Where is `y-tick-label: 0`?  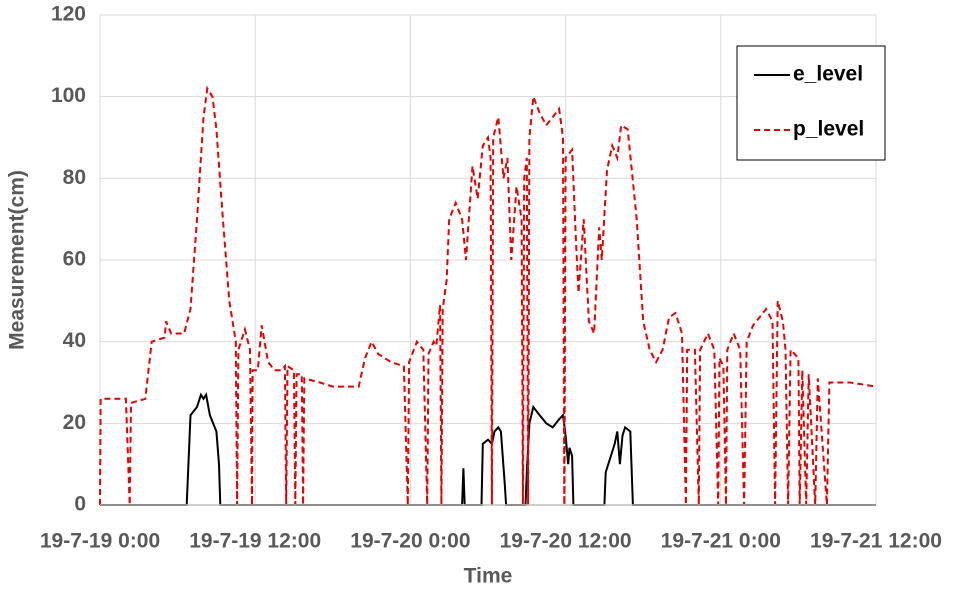 y-tick-label: 0 is located at coordinates (80, 504).